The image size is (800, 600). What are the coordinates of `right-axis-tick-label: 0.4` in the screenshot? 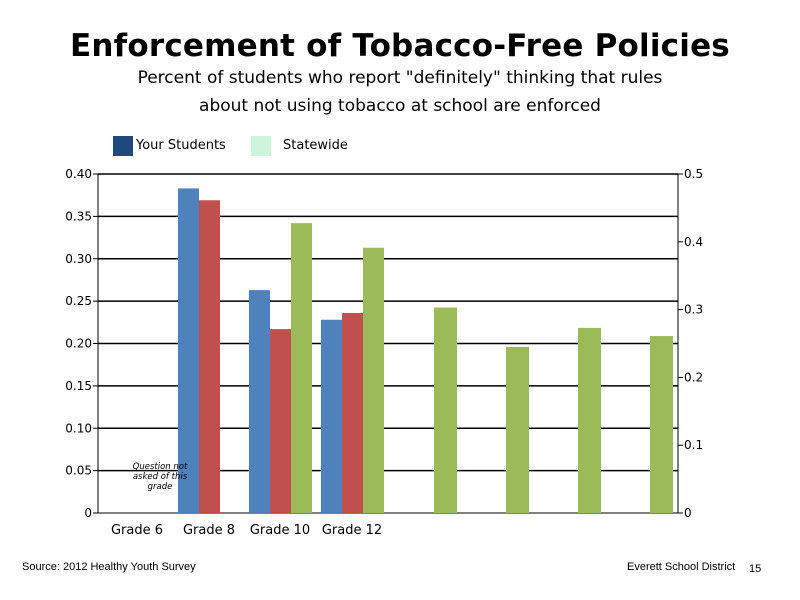 It's located at (693, 242).